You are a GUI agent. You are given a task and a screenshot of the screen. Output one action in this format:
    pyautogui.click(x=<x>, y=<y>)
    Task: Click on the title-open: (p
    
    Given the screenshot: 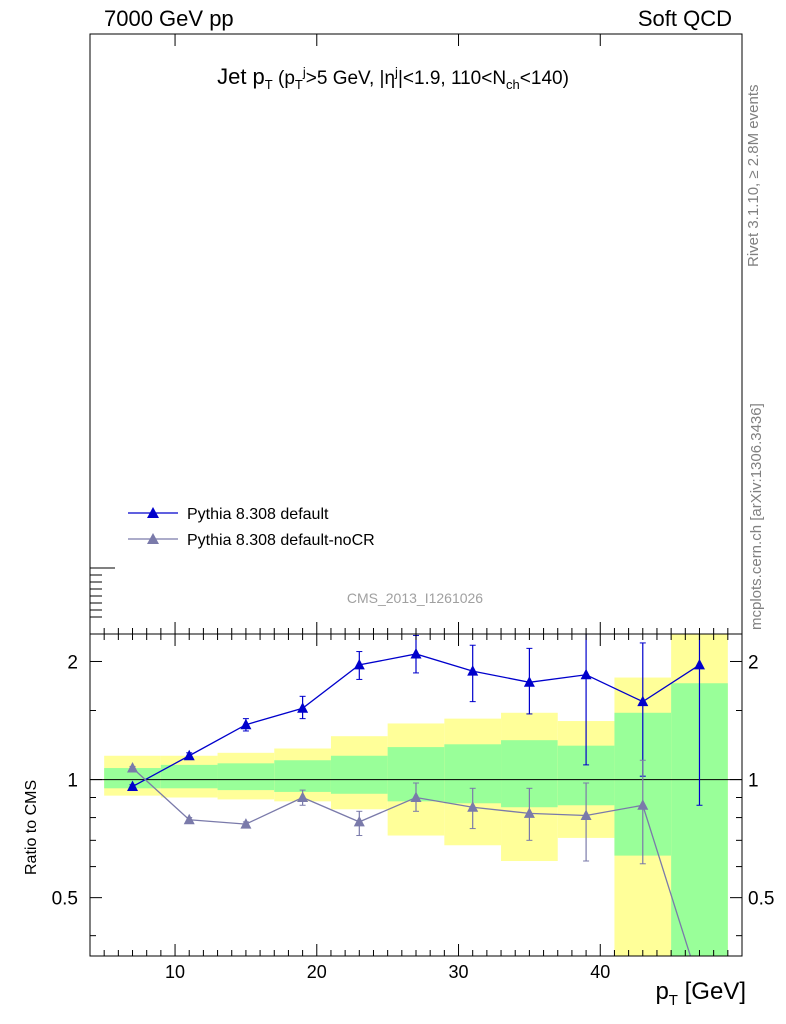 What is the action you would take?
    pyautogui.click(x=283, y=78)
    